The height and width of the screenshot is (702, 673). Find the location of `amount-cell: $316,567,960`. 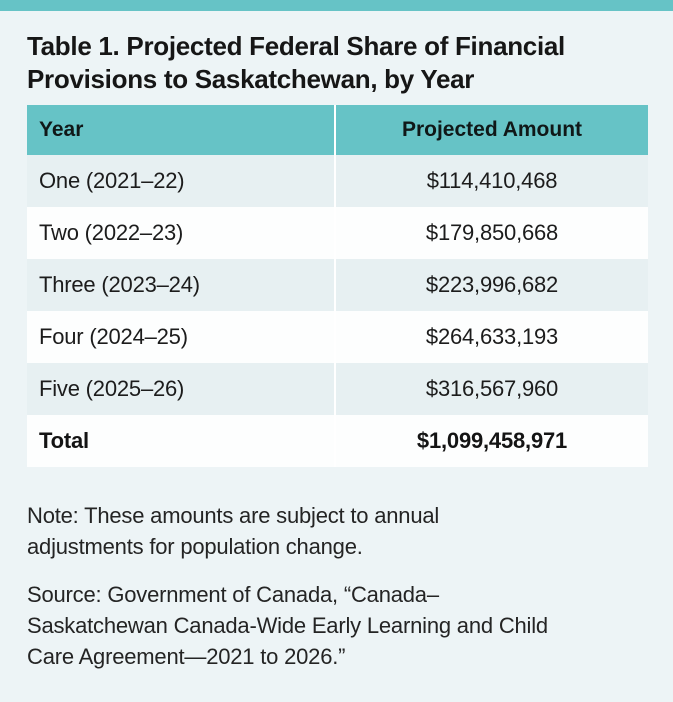

amount-cell: $316,567,960 is located at coordinates (492, 388).